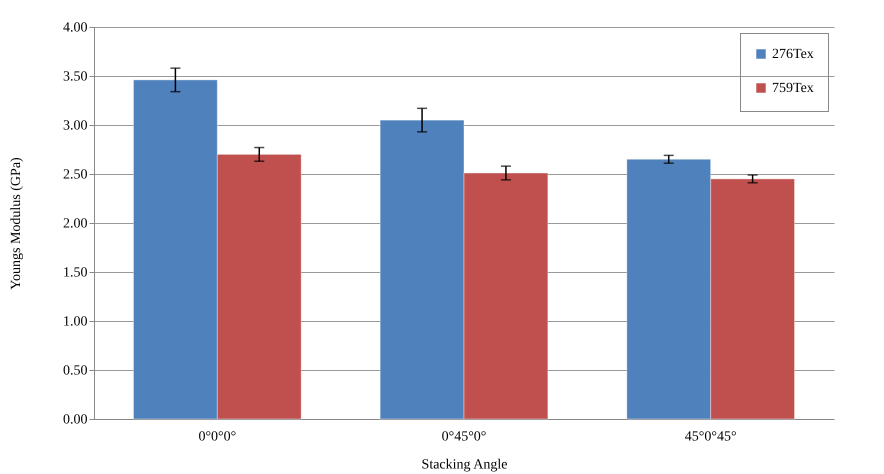 The height and width of the screenshot is (474, 884). What do you see at coordinates (75, 322) in the screenshot?
I see `y-tick-label: 1.00` at bounding box center [75, 322].